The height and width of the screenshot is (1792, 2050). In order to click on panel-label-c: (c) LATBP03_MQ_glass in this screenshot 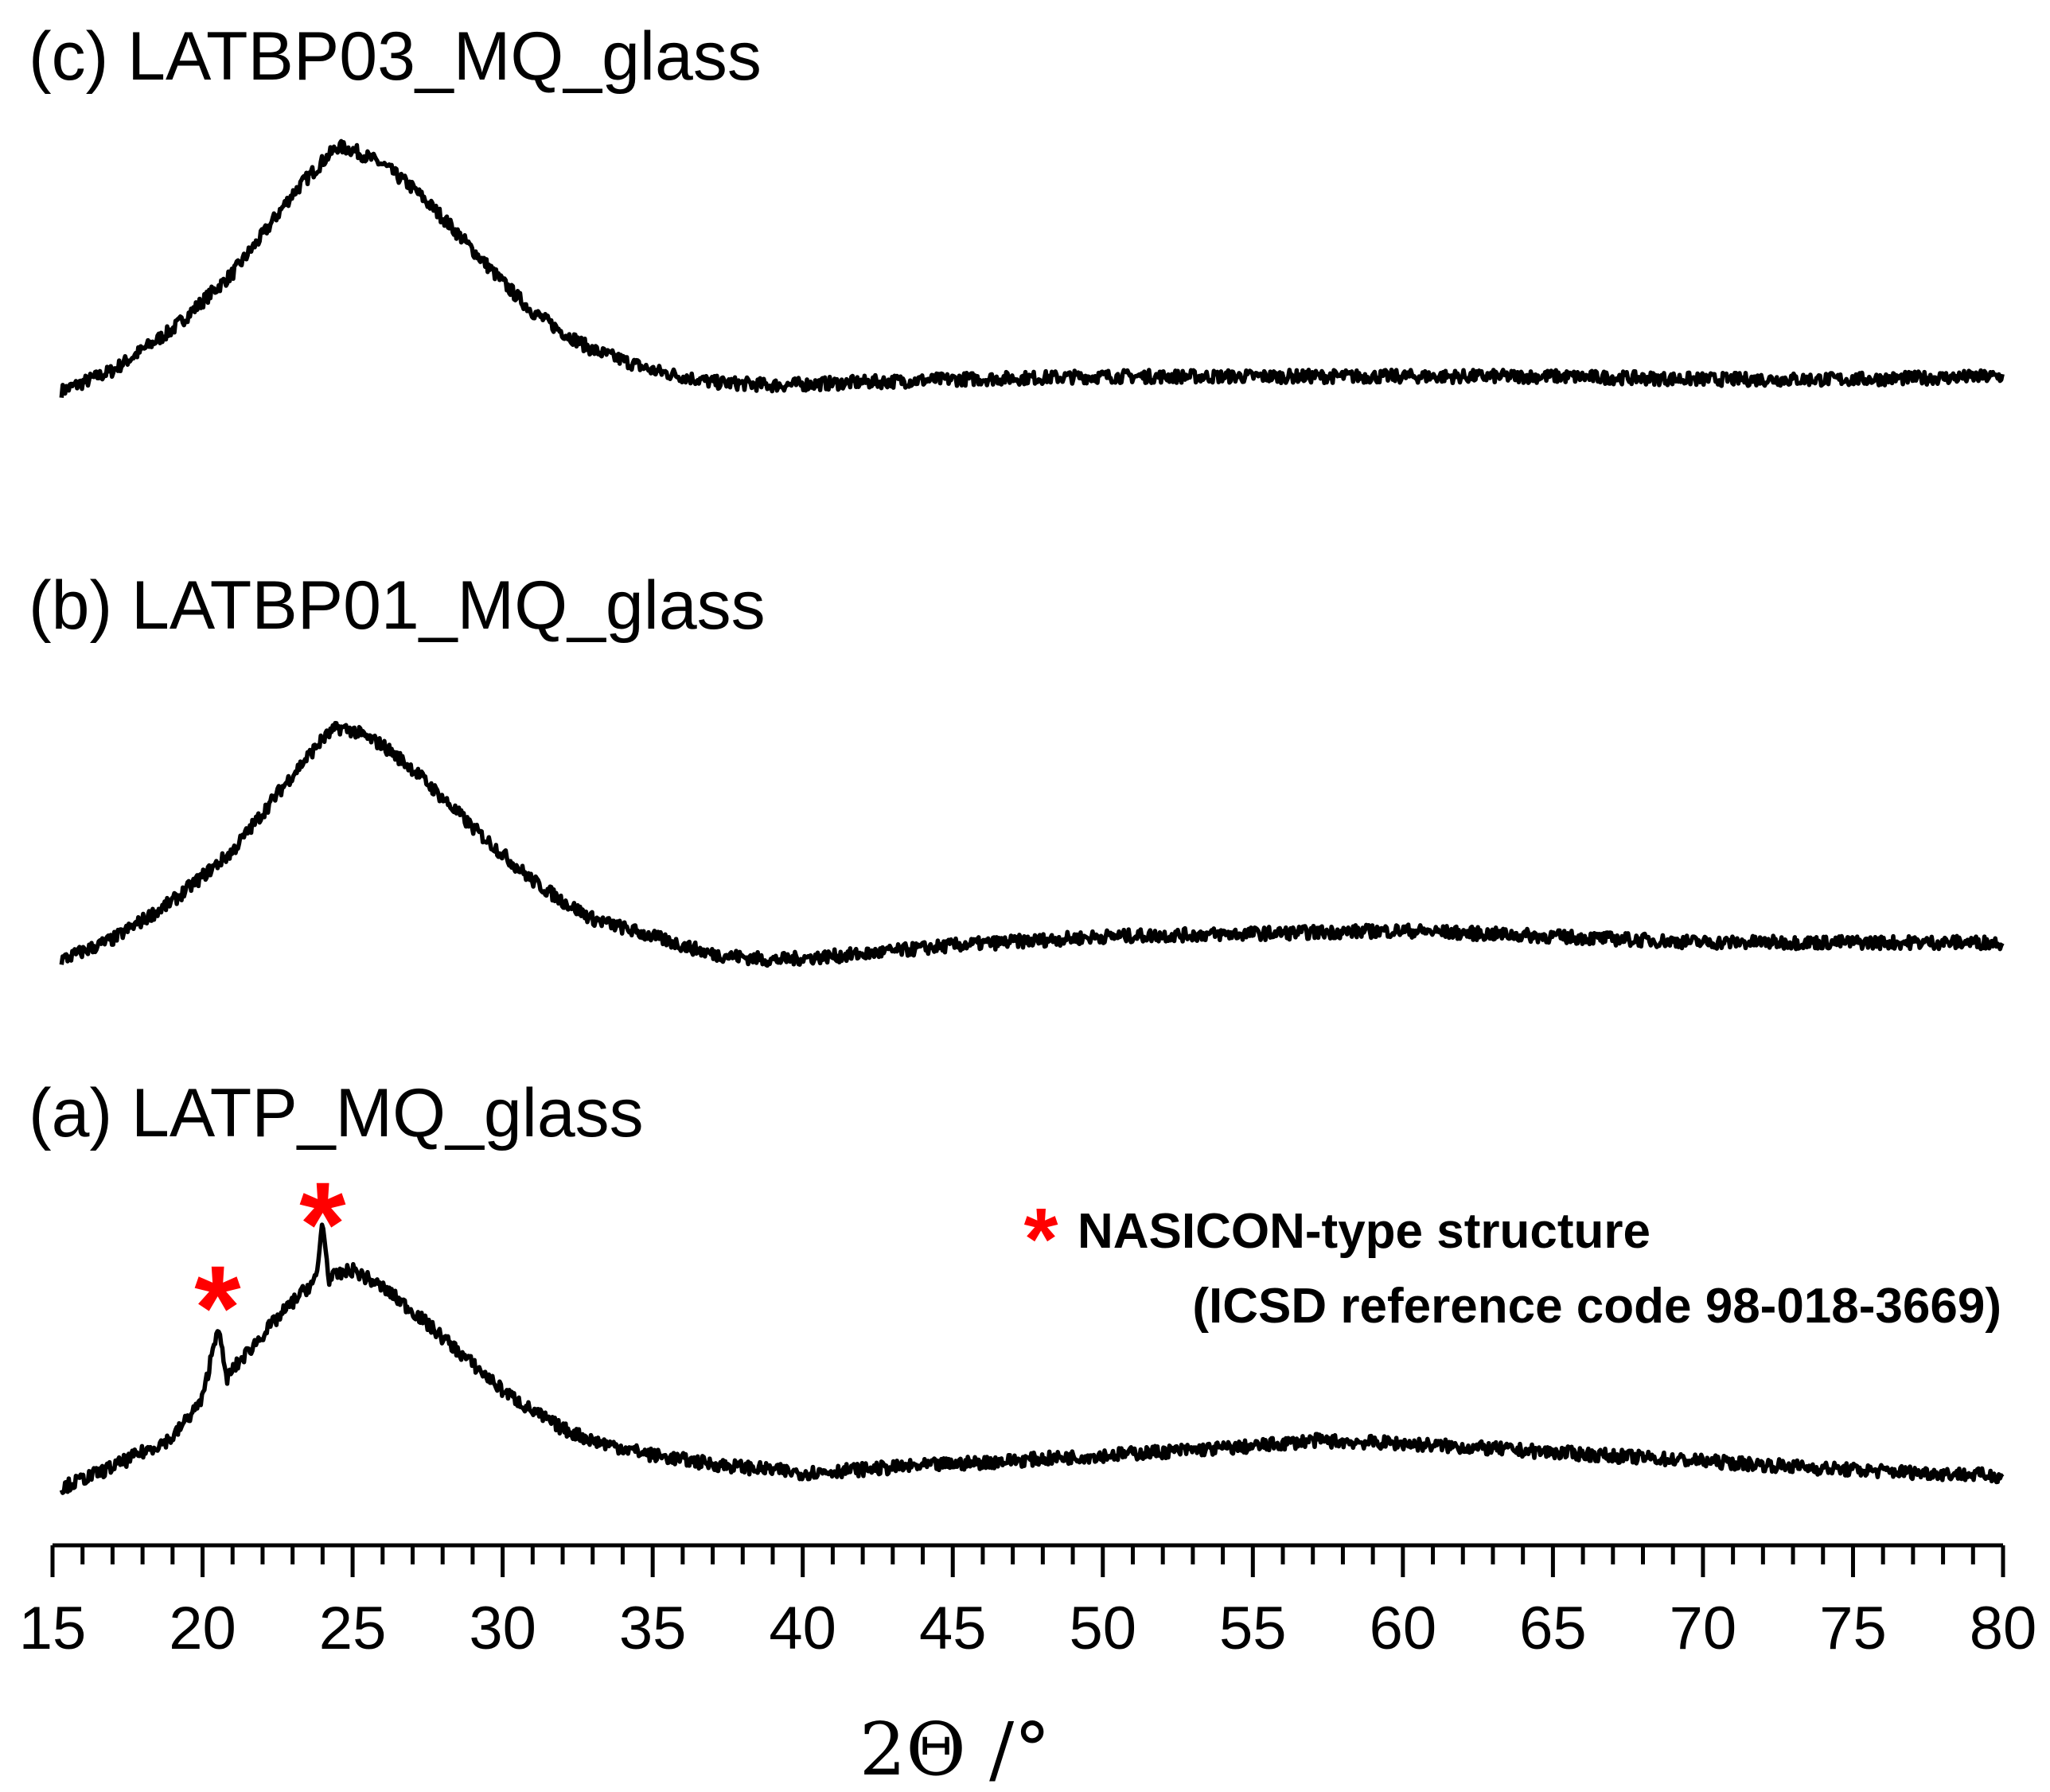, I will do `click(396, 57)`.